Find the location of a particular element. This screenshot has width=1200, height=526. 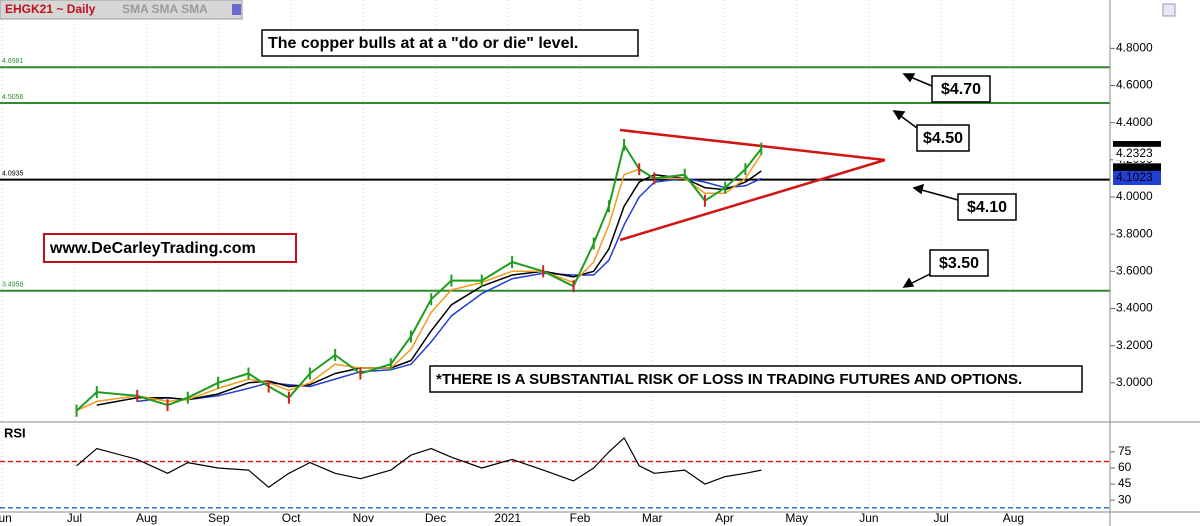

x-tick-label: Apr is located at coordinates (724, 518).